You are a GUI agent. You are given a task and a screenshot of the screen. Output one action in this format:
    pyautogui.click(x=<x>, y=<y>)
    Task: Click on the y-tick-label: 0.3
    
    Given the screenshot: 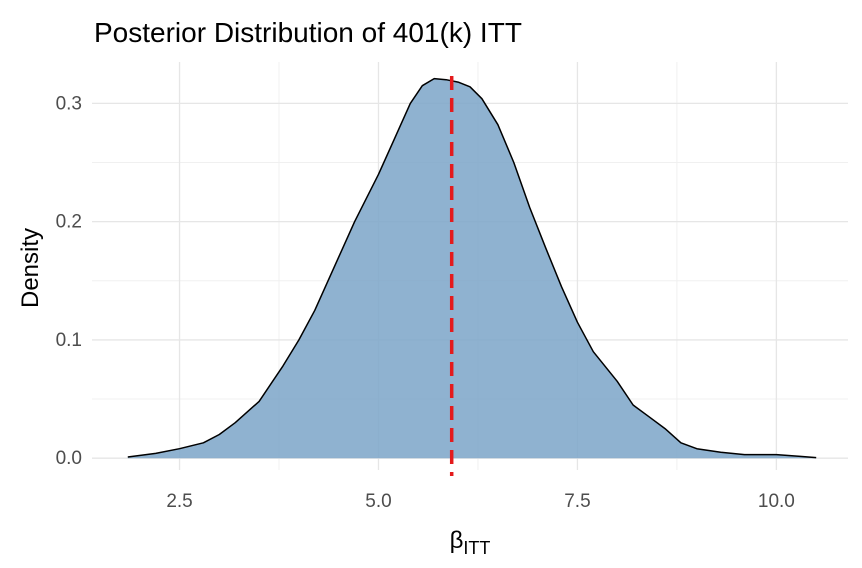 What is the action you would take?
    pyautogui.click(x=69, y=103)
    